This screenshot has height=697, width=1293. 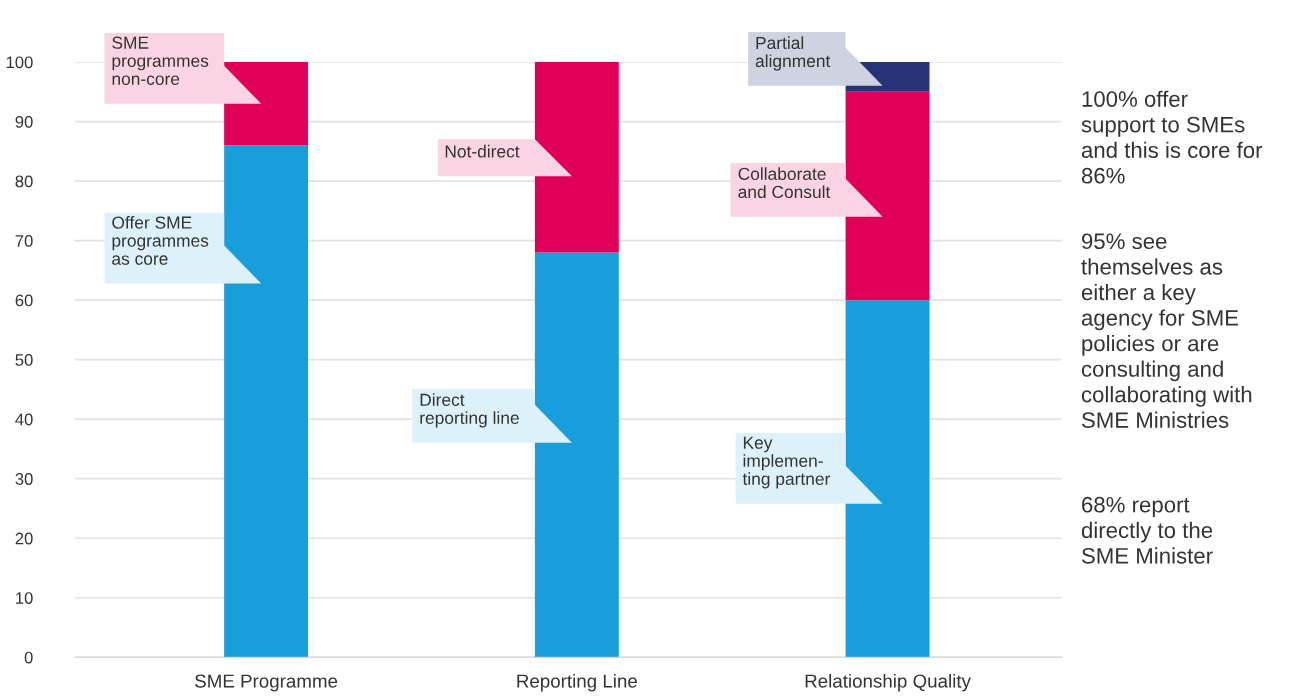 What do you see at coordinates (24, 241) in the screenshot?
I see `y-tick-label: 70` at bounding box center [24, 241].